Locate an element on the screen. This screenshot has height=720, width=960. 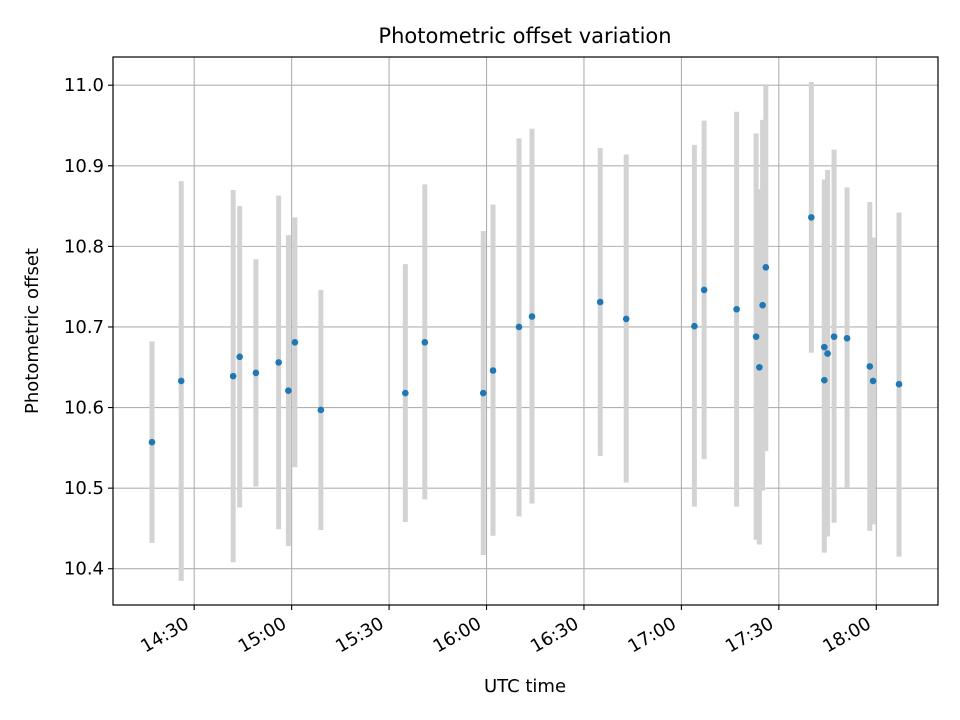
y-tick-label: 10.9 is located at coordinates (84, 166).